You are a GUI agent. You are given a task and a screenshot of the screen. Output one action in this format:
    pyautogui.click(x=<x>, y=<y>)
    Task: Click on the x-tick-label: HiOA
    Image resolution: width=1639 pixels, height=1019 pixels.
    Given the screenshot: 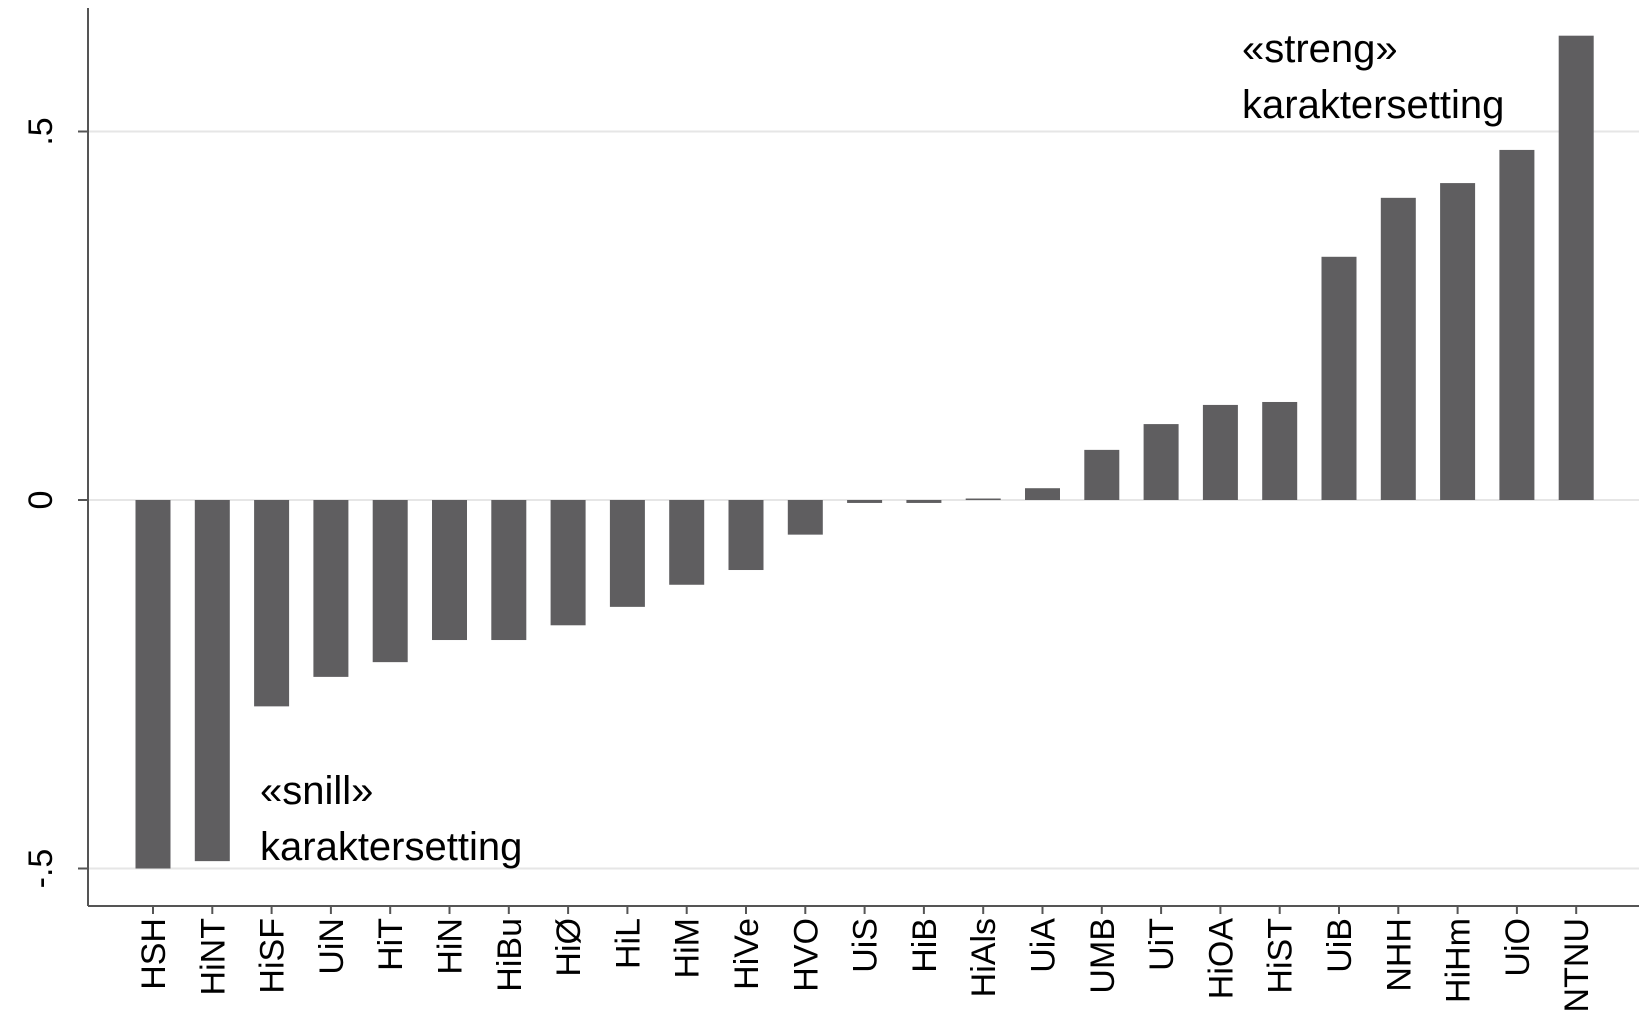 What is the action you would take?
    pyautogui.click(x=1221, y=959)
    